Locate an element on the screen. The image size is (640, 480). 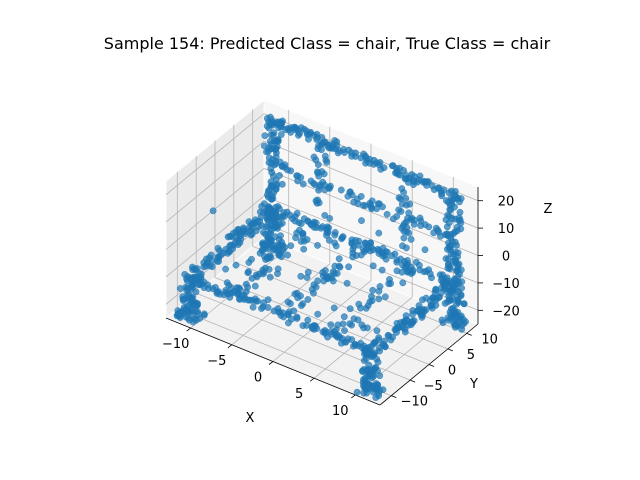
z-tick-label: −10 is located at coordinates (505, 284).